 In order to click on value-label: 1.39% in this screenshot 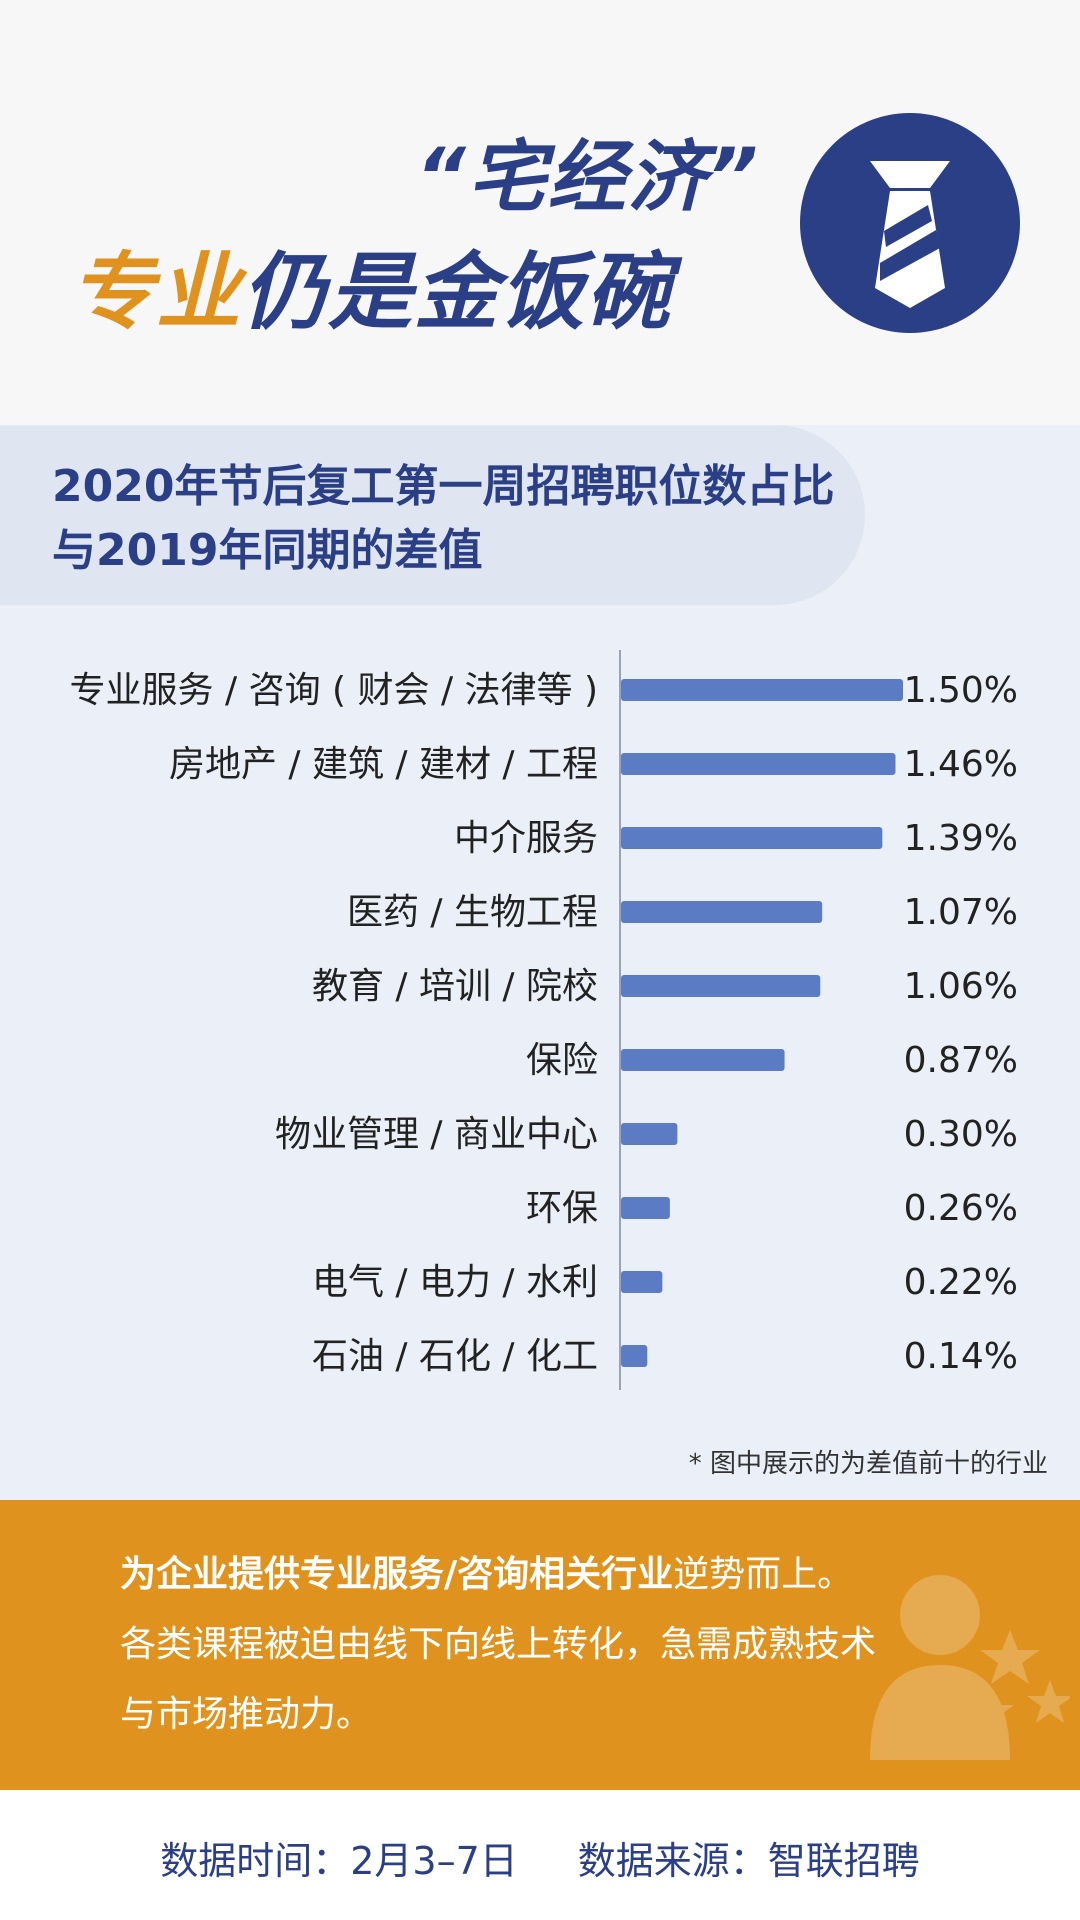, I will do `click(961, 838)`.